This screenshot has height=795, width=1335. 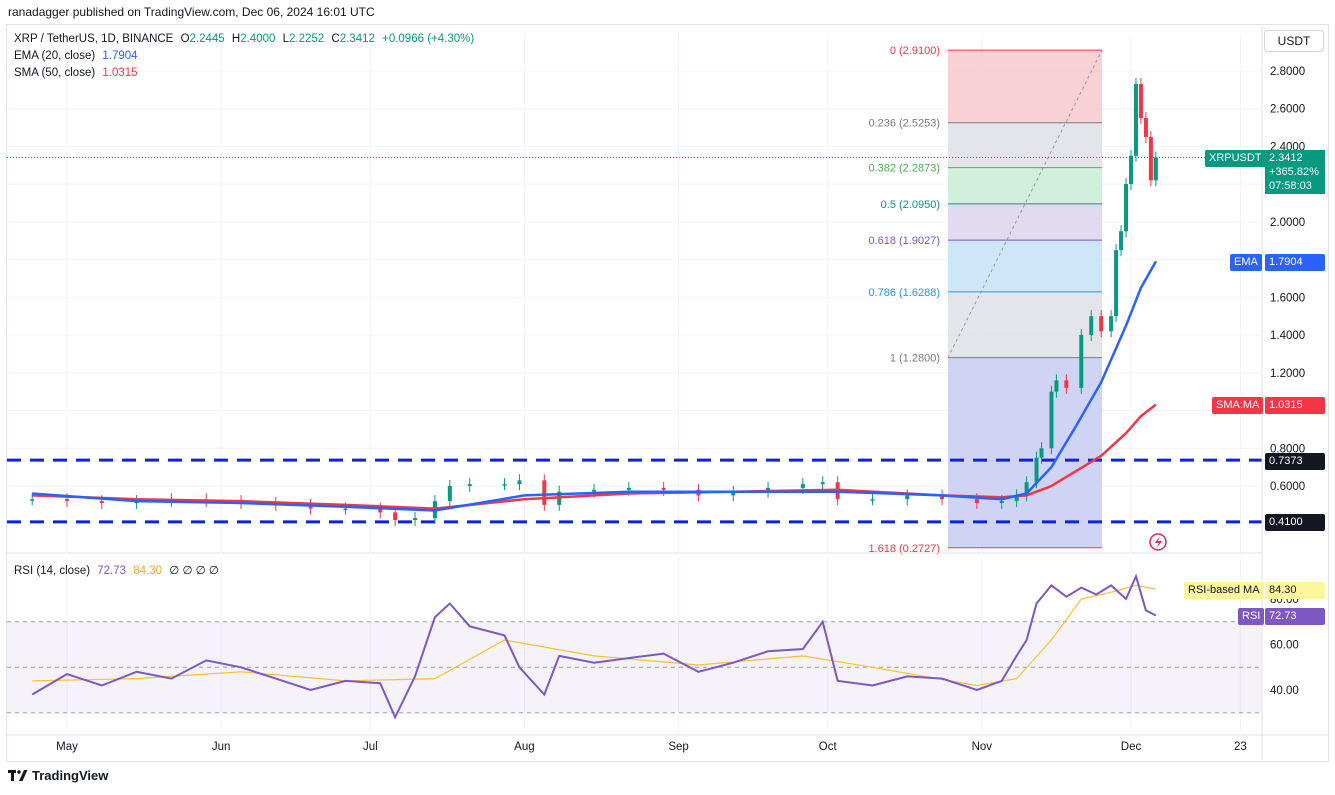 I want to click on legend-c-label: C, so click(x=335, y=39).